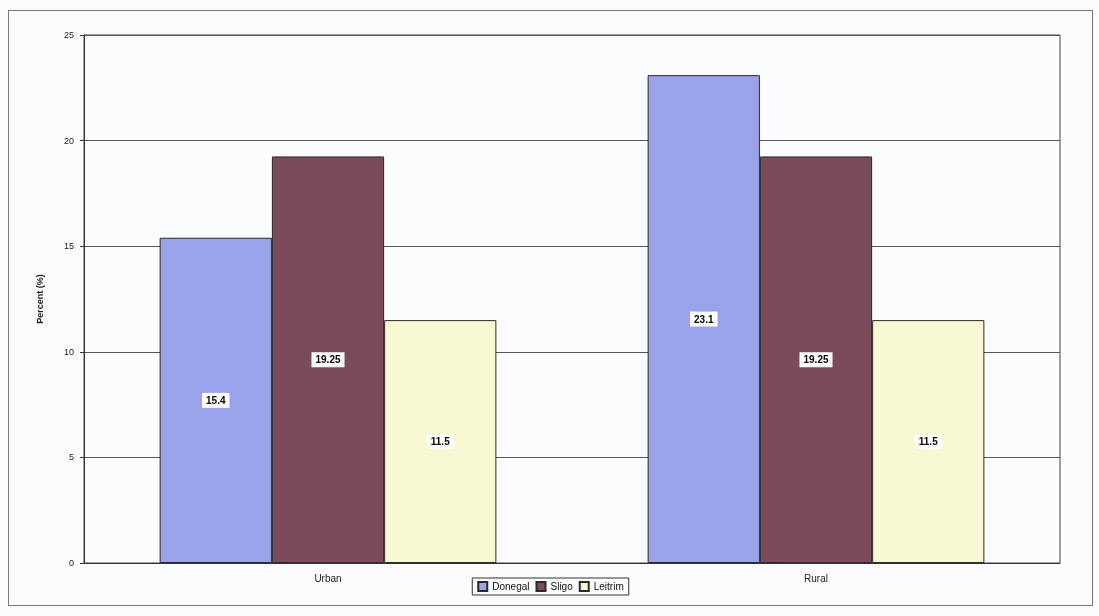 The image size is (1099, 616). What do you see at coordinates (816, 578) in the screenshot?
I see `x-tick-label: Rural` at bounding box center [816, 578].